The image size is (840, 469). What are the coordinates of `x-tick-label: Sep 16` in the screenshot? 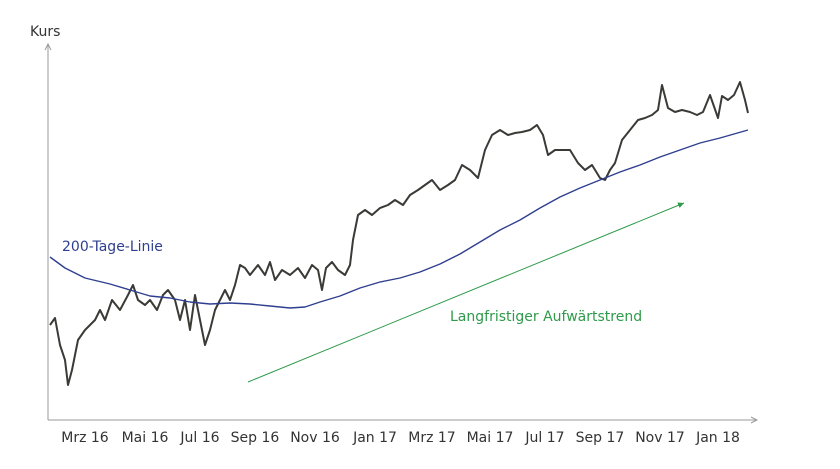 It's located at (255, 438).